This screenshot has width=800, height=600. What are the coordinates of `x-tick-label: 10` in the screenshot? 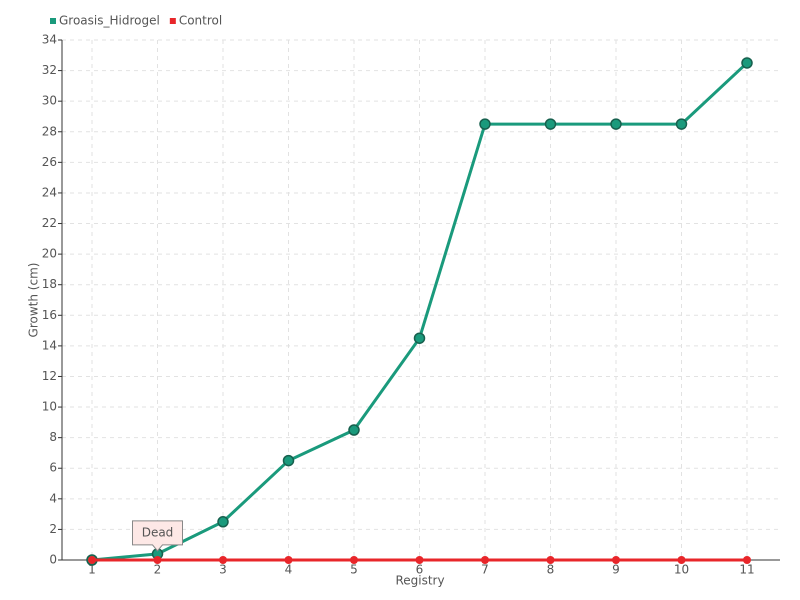 It's located at (681, 570).